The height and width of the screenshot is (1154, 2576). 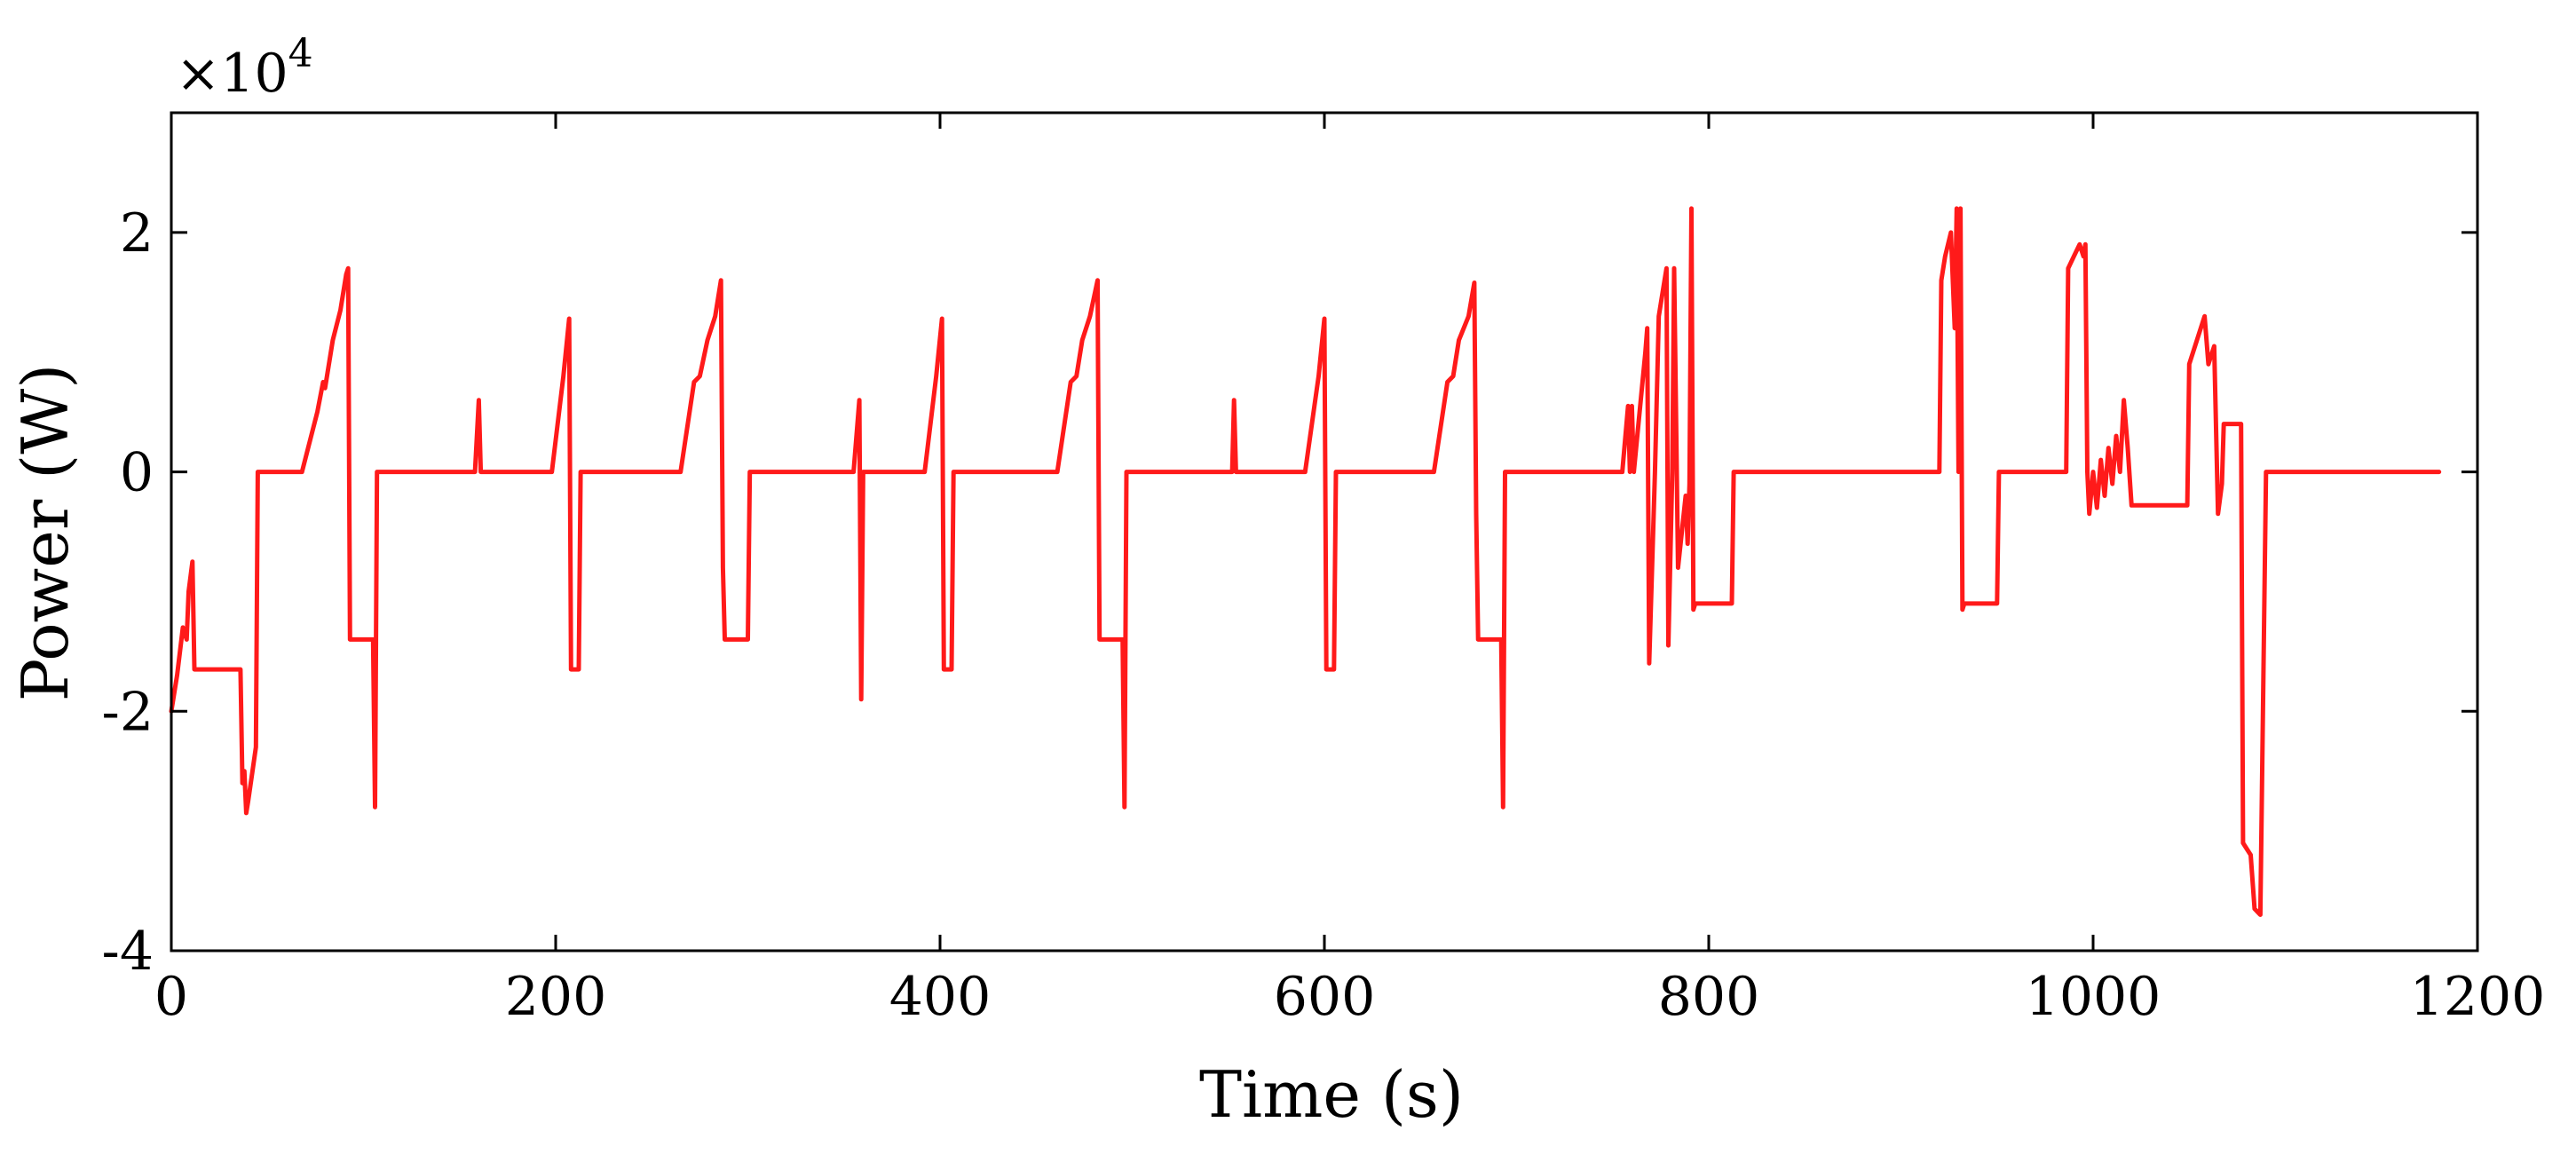 I want to click on x-tick-label: 600, so click(x=1325, y=997).